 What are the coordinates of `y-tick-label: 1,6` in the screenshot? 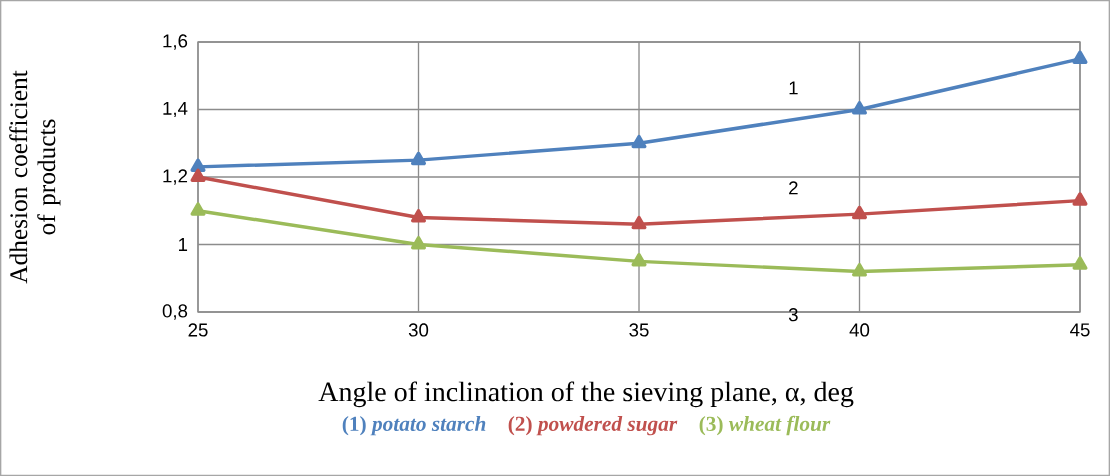 It's located at (175, 42).